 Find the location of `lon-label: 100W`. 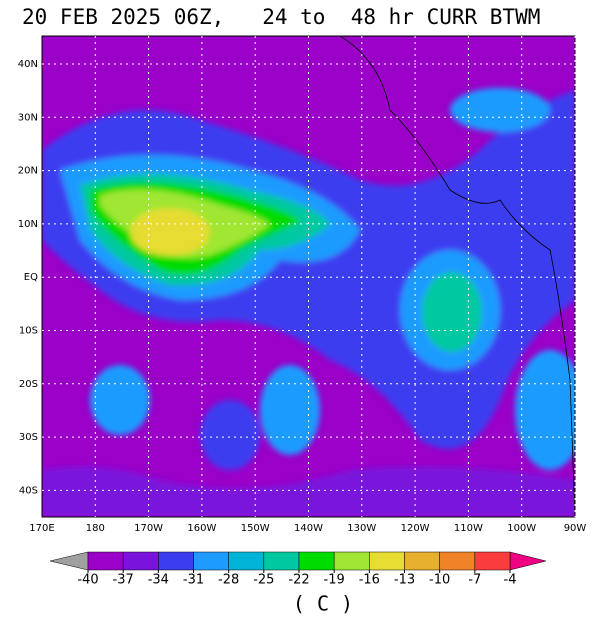

lon-label: 100W is located at coordinates (521, 528).